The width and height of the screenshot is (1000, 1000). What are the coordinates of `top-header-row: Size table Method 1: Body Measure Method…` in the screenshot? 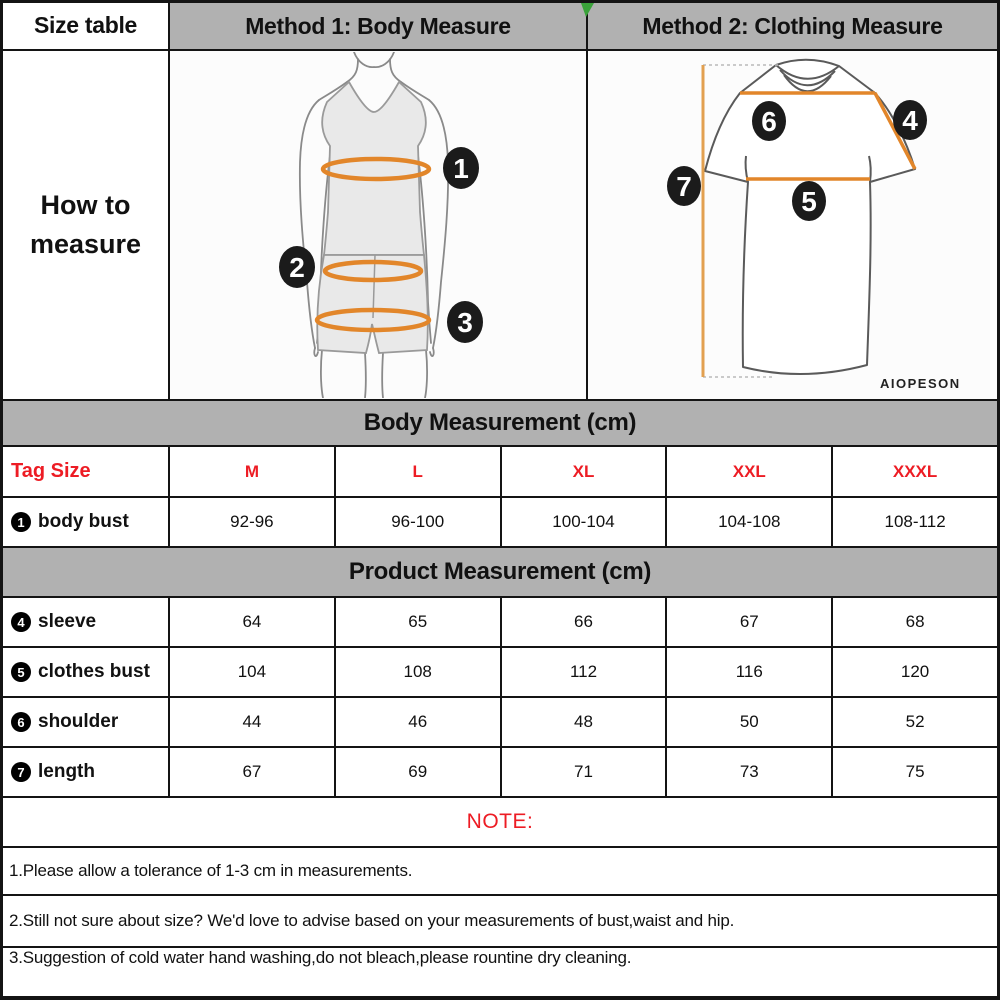 It's located at (500, 27).